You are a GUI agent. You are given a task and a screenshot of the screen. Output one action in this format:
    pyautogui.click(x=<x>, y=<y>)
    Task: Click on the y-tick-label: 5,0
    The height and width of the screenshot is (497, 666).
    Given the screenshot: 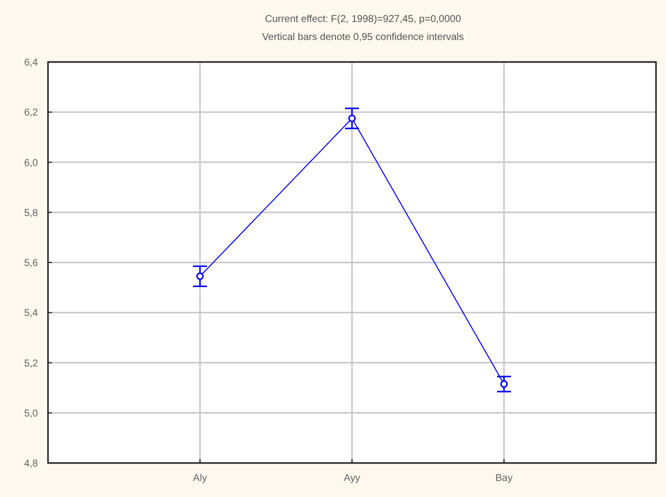 What is the action you would take?
    pyautogui.click(x=31, y=414)
    